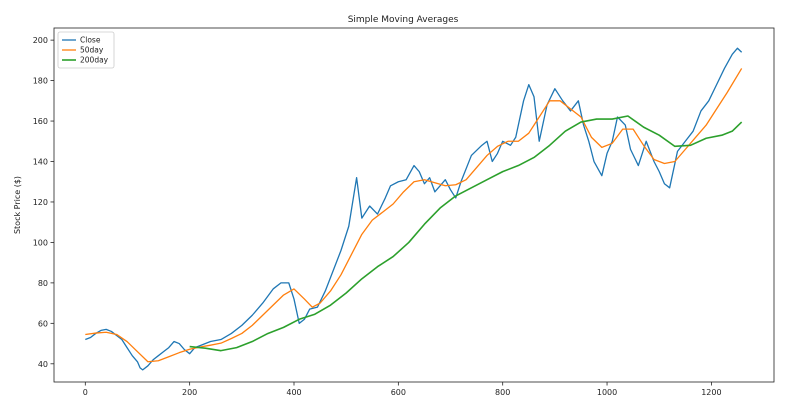 The height and width of the screenshot is (414, 806). What do you see at coordinates (92, 50) in the screenshot?
I see `legend-label: 50day` at bounding box center [92, 50].